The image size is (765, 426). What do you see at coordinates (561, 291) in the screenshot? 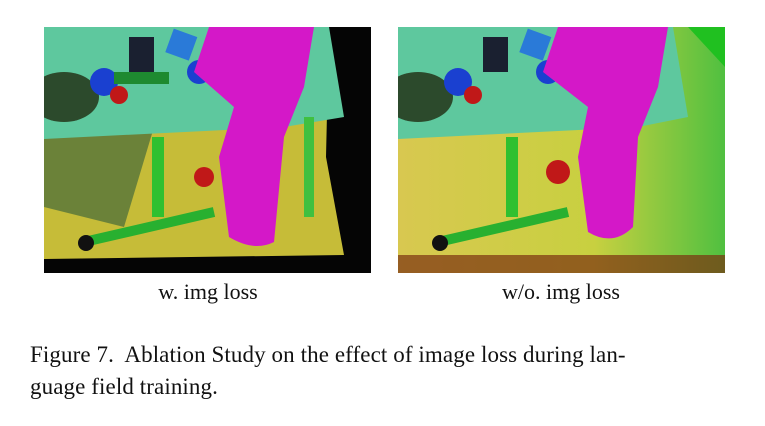
I see `panel-label: w/o. img loss` at bounding box center [561, 291].